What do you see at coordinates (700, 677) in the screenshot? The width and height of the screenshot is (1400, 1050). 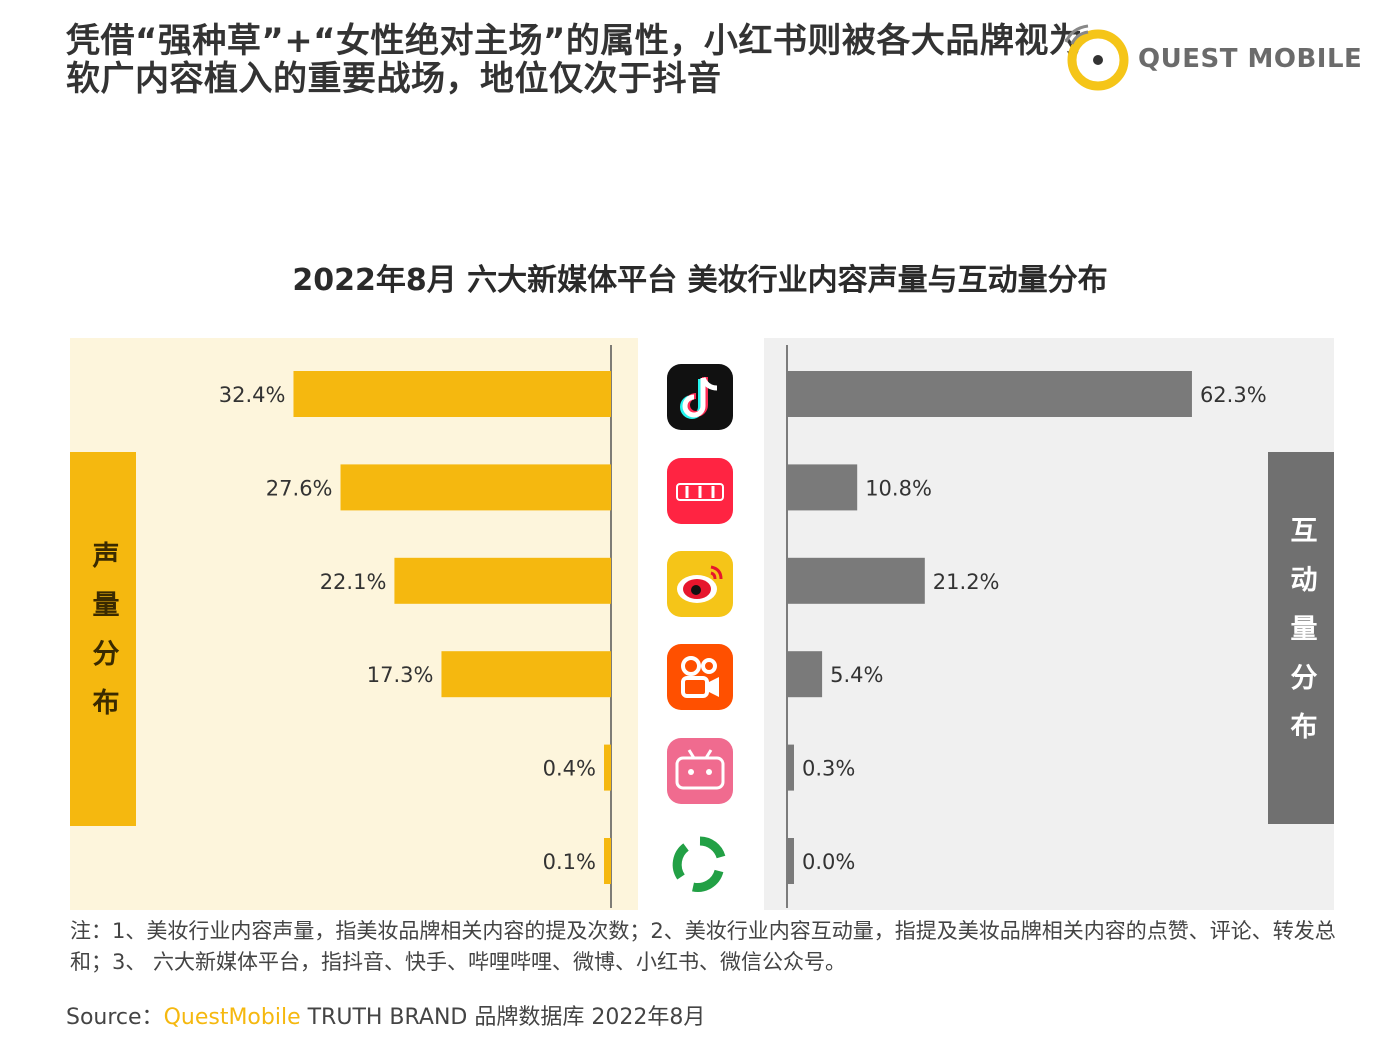 I see `kuaishou-icon` at bounding box center [700, 677].